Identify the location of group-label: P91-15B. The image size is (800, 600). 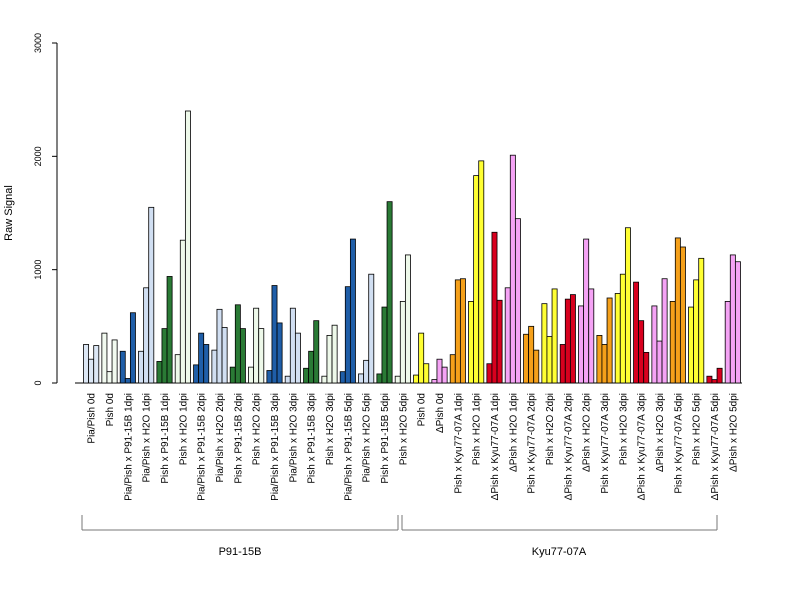
(240, 552).